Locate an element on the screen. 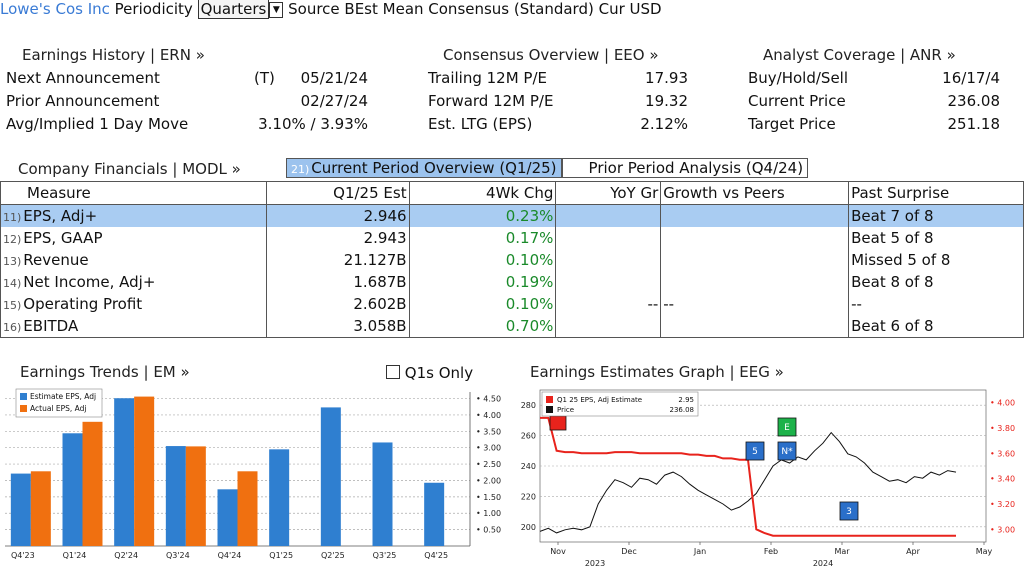 This screenshot has width=1024, height=574. checkbox-icon is located at coordinates (393, 372).